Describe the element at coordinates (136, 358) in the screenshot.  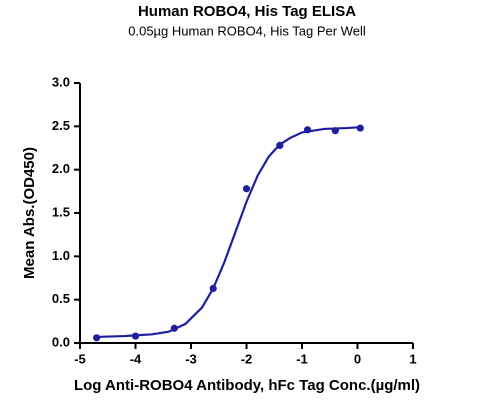
I see `x-tick-label: -4` at that location.